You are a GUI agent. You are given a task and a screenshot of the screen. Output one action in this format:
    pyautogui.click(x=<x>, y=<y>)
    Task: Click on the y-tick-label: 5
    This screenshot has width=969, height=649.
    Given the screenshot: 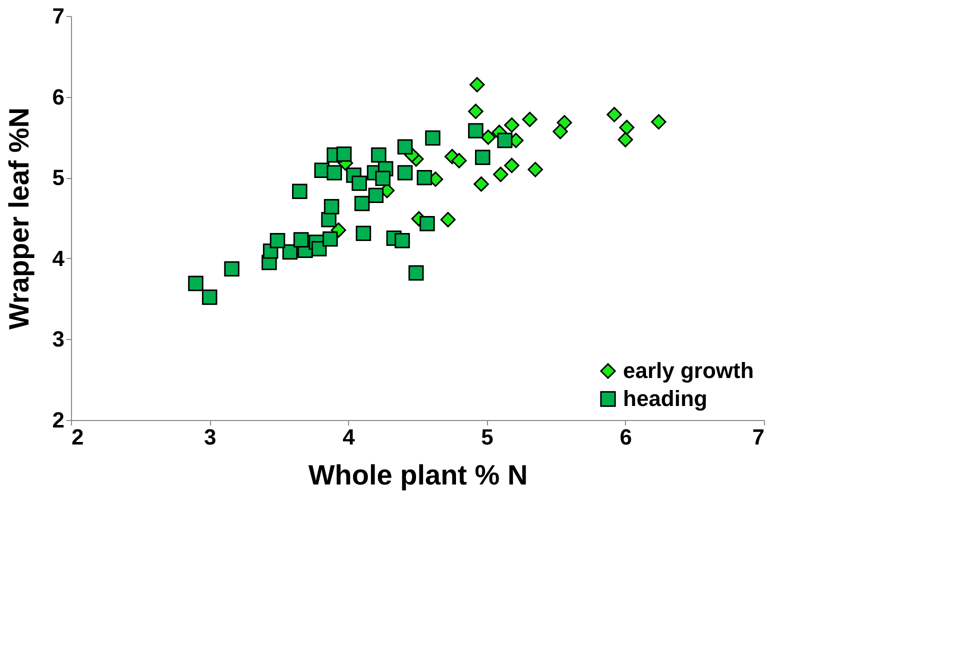 What is the action you would take?
    pyautogui.click(x=58, y=177)
    